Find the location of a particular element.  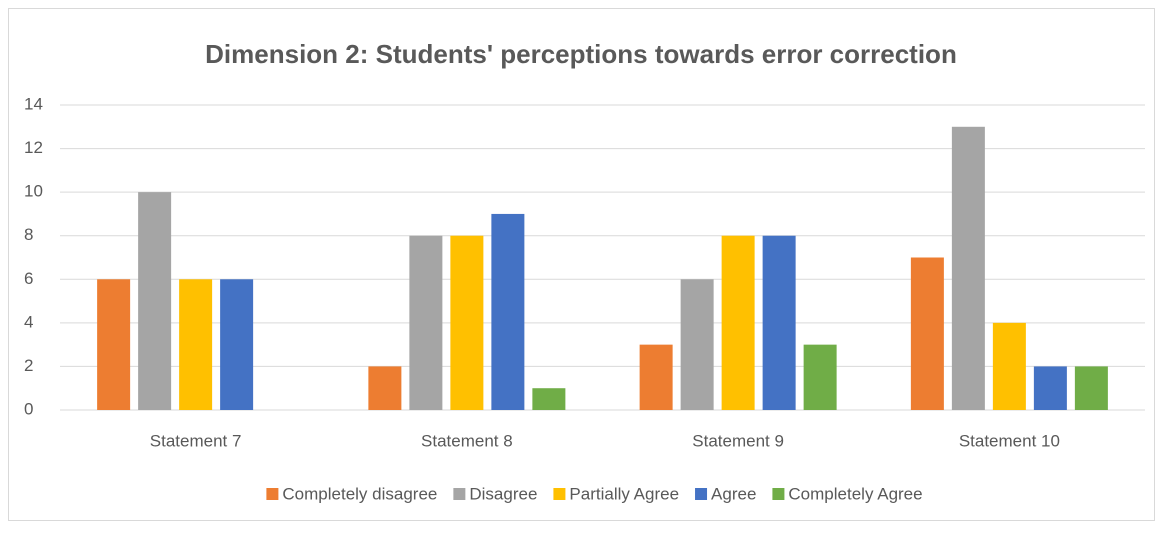

y-tick-label: 0 is located at coordinates (28, 408).